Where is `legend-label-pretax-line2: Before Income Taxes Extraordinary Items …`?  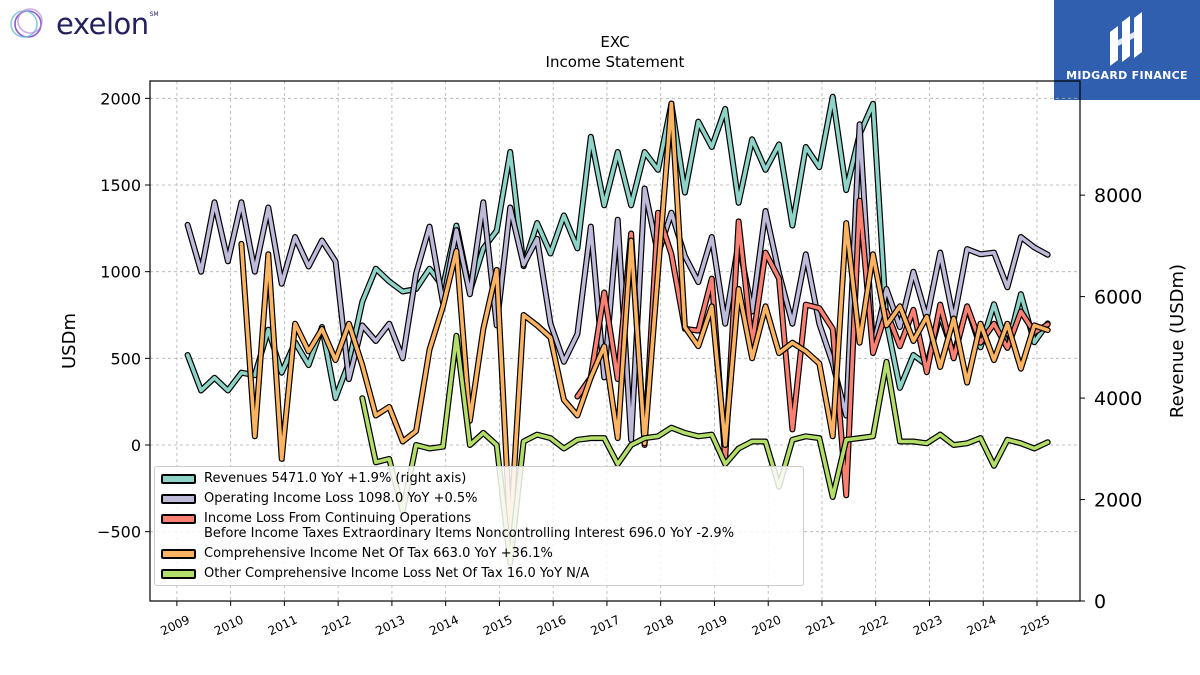 legend-label-pretax-line2: Before Income Taxes Extraordinary Items … is located at coordinates (469, 533).